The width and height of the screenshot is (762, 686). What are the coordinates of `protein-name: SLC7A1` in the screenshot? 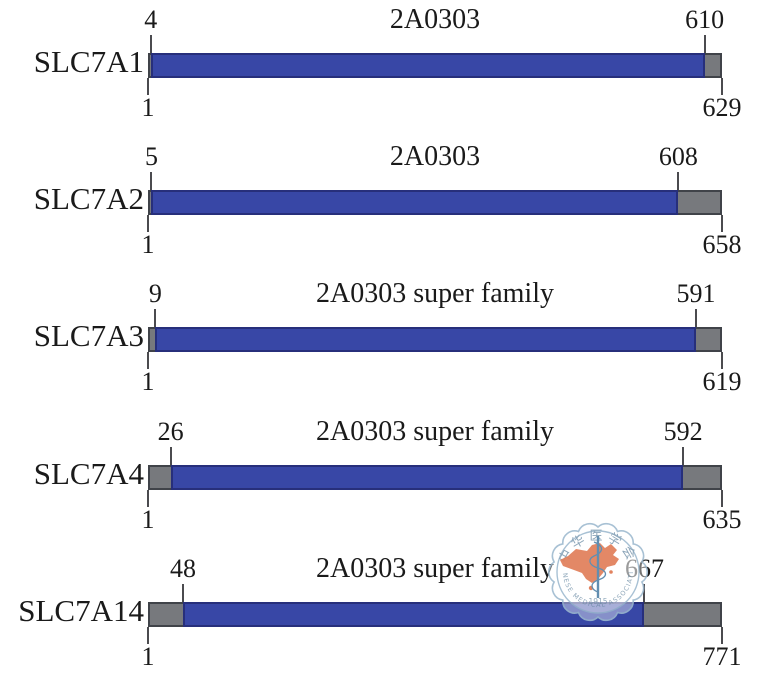 It's located at (88, 61).